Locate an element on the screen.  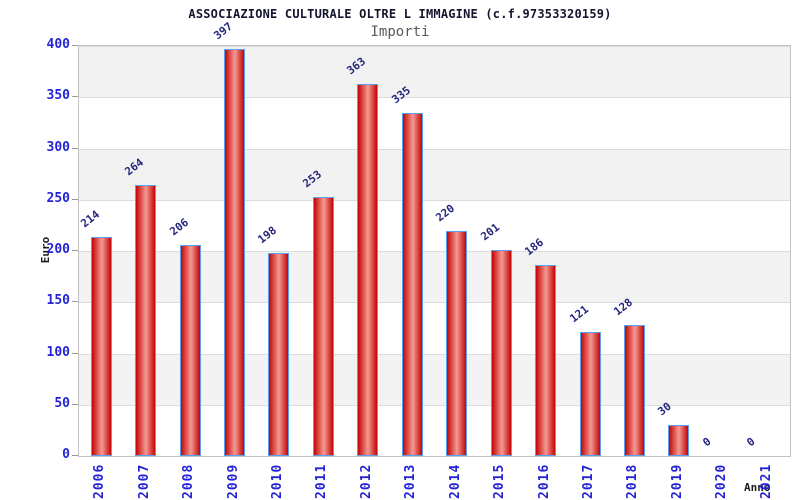
bar-2006 is located at coordinates (101, 346).